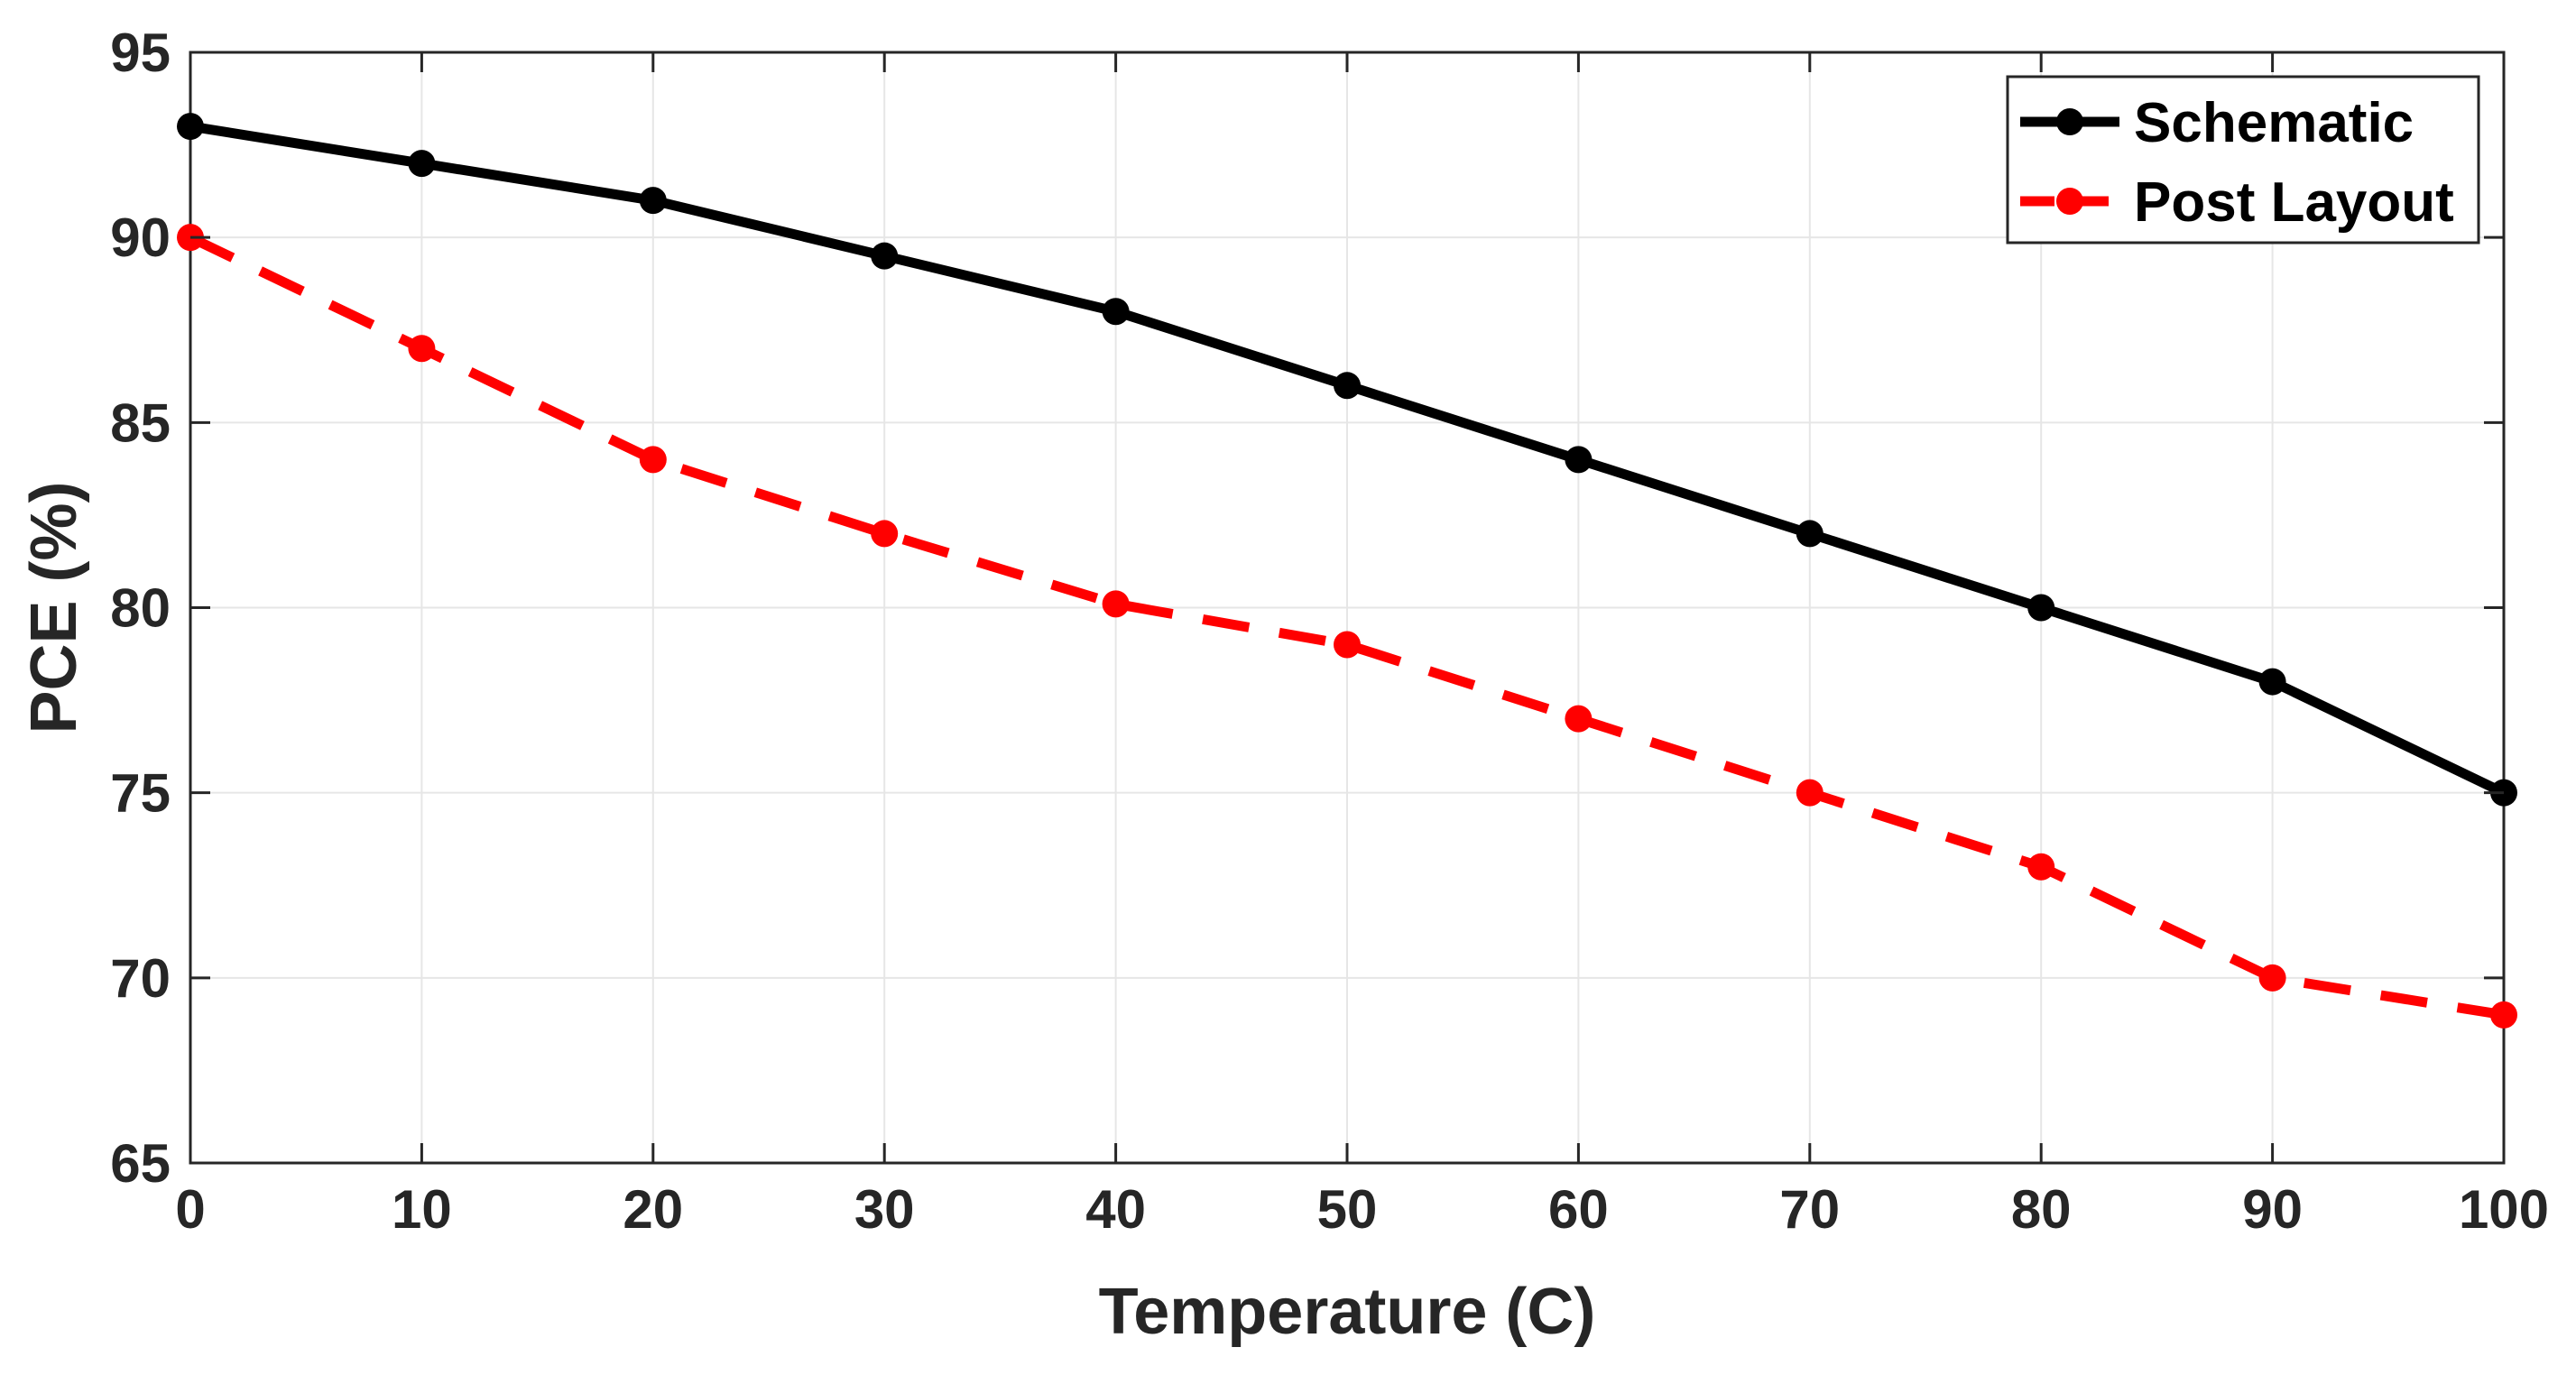 The height and width of the screenshot is (1375, 2576). I want to click on x-tick-label-80: 80, so click(2041, 1209).